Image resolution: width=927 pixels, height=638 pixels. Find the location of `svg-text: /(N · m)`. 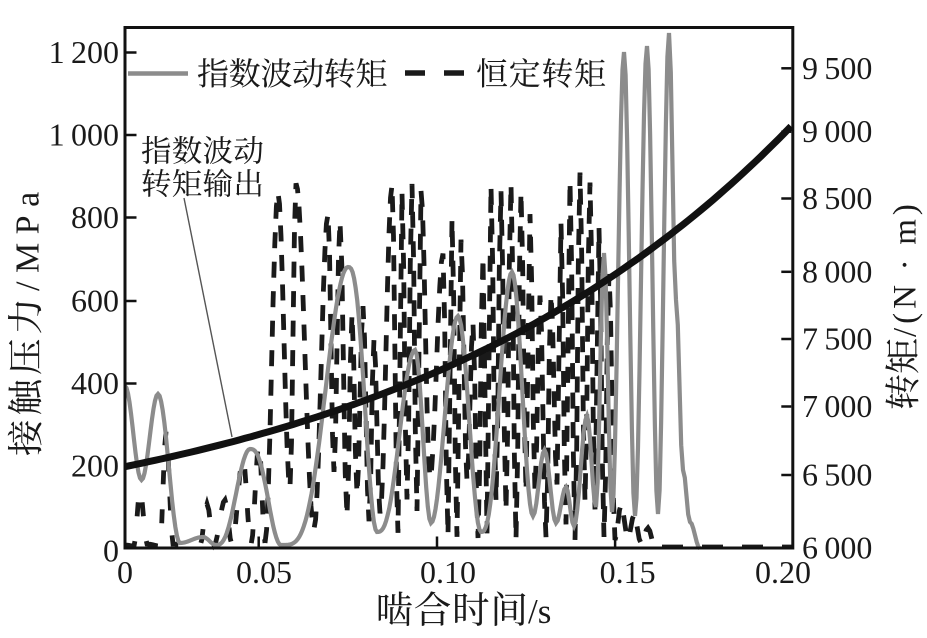

svg-text: /(N · m) is located at coordinates (906, 268).